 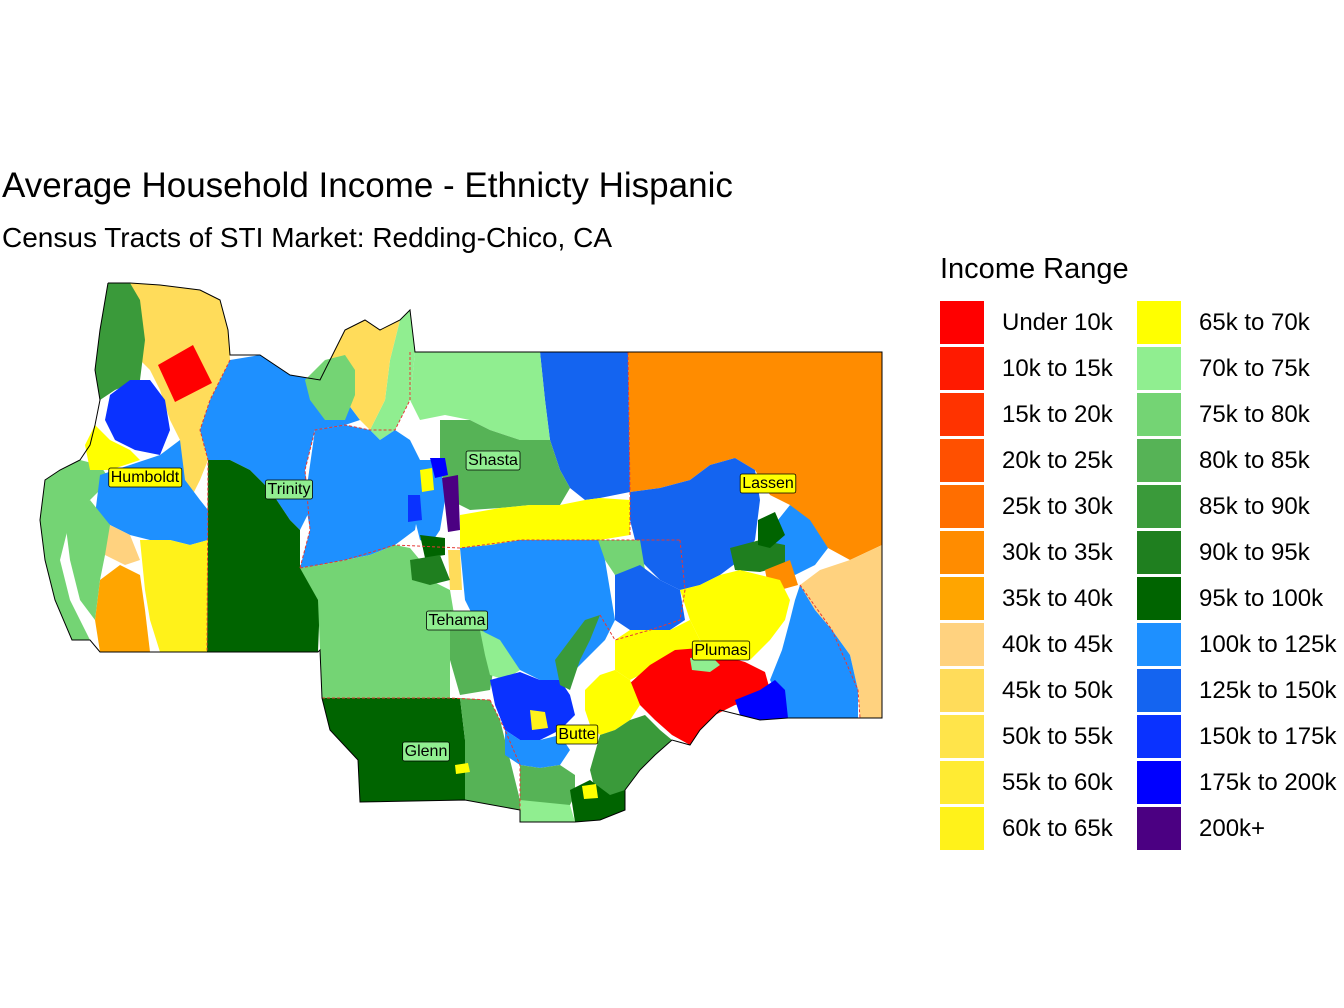 I want to click on legend-title: Income Range, so click(x=1034, y=269).